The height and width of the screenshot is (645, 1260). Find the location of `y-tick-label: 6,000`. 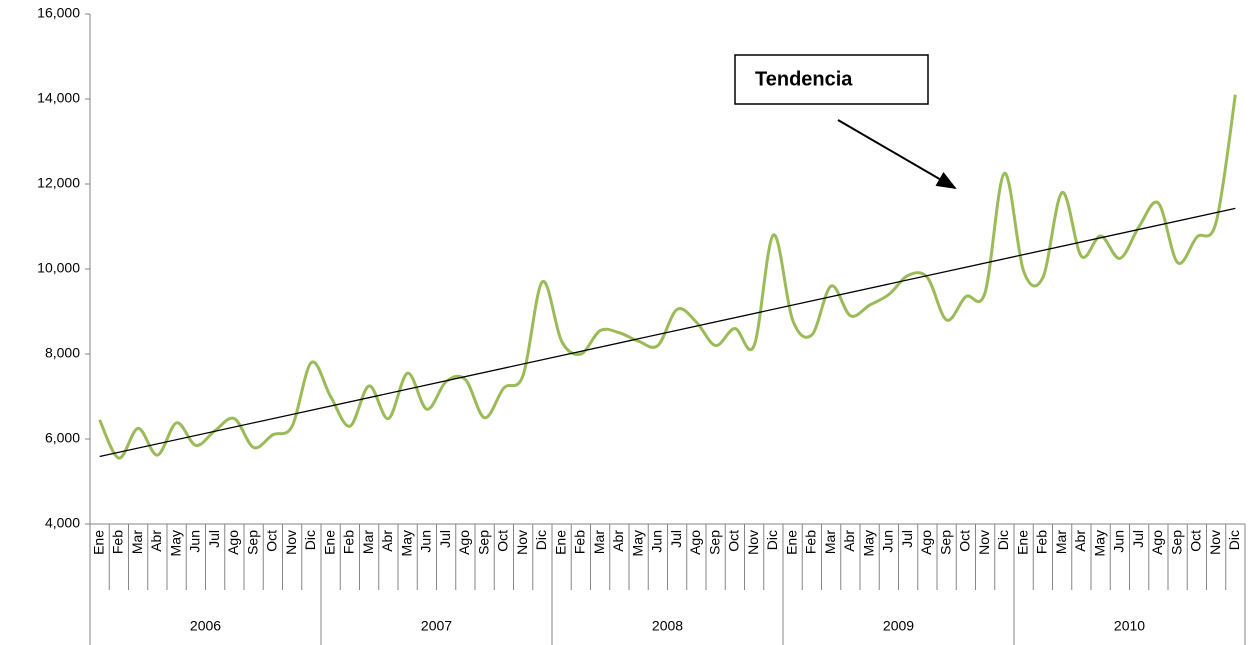

y-tick-label: 6,000 is located at coordinates (62, 438).